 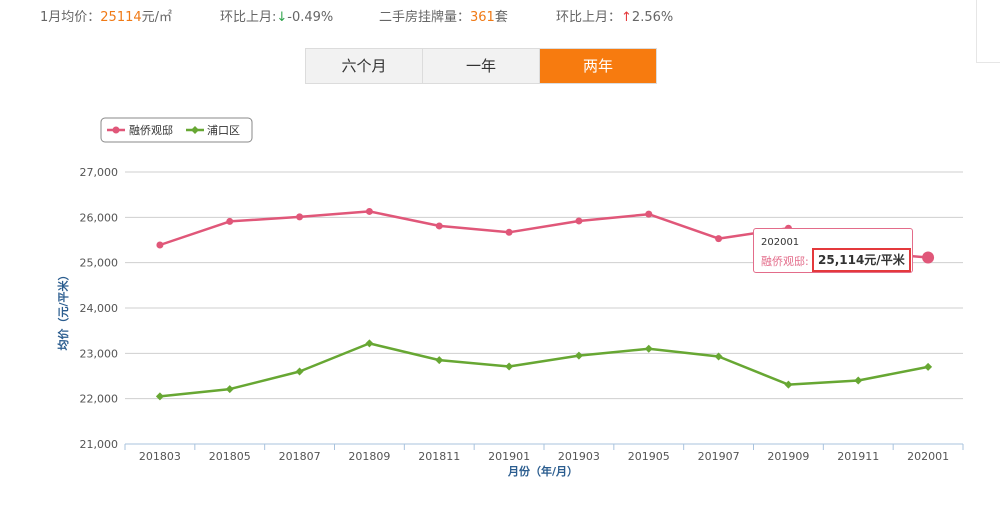 I want to click on up-arrow-icon: ↑, so click(x=626, y=17).